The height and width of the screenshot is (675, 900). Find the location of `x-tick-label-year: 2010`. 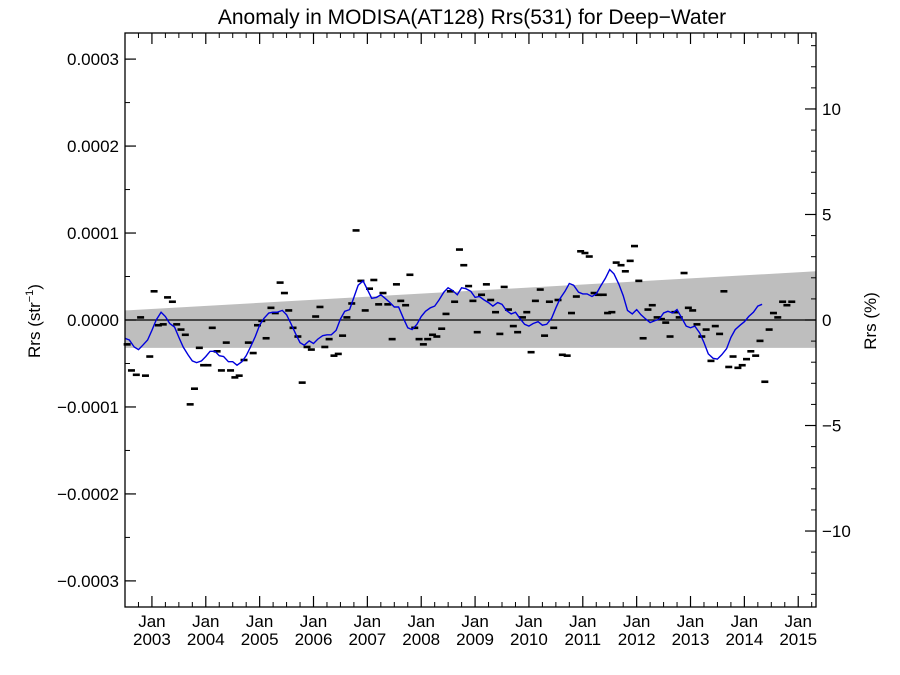

x-tick-label-year: 2010 is located at coordinates (529, 639).